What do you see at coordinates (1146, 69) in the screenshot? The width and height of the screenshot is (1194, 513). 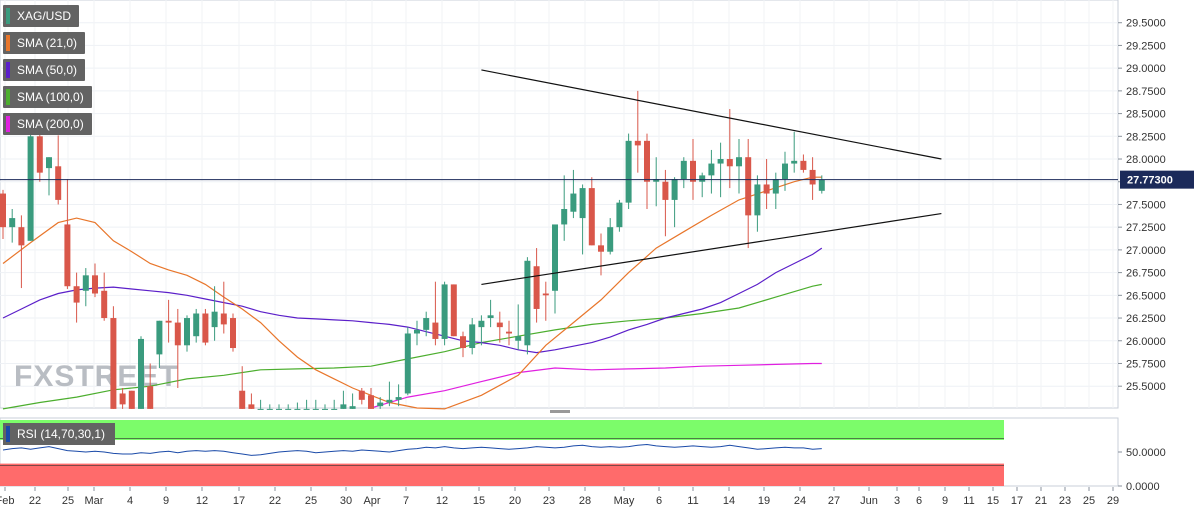 I see `y-tick-label: 29.0000` at bounding box center [1146, 69].